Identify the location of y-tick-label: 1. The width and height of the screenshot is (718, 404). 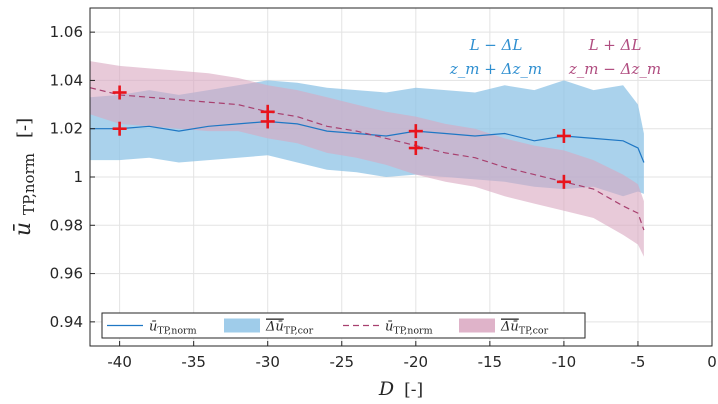
(78, 177).